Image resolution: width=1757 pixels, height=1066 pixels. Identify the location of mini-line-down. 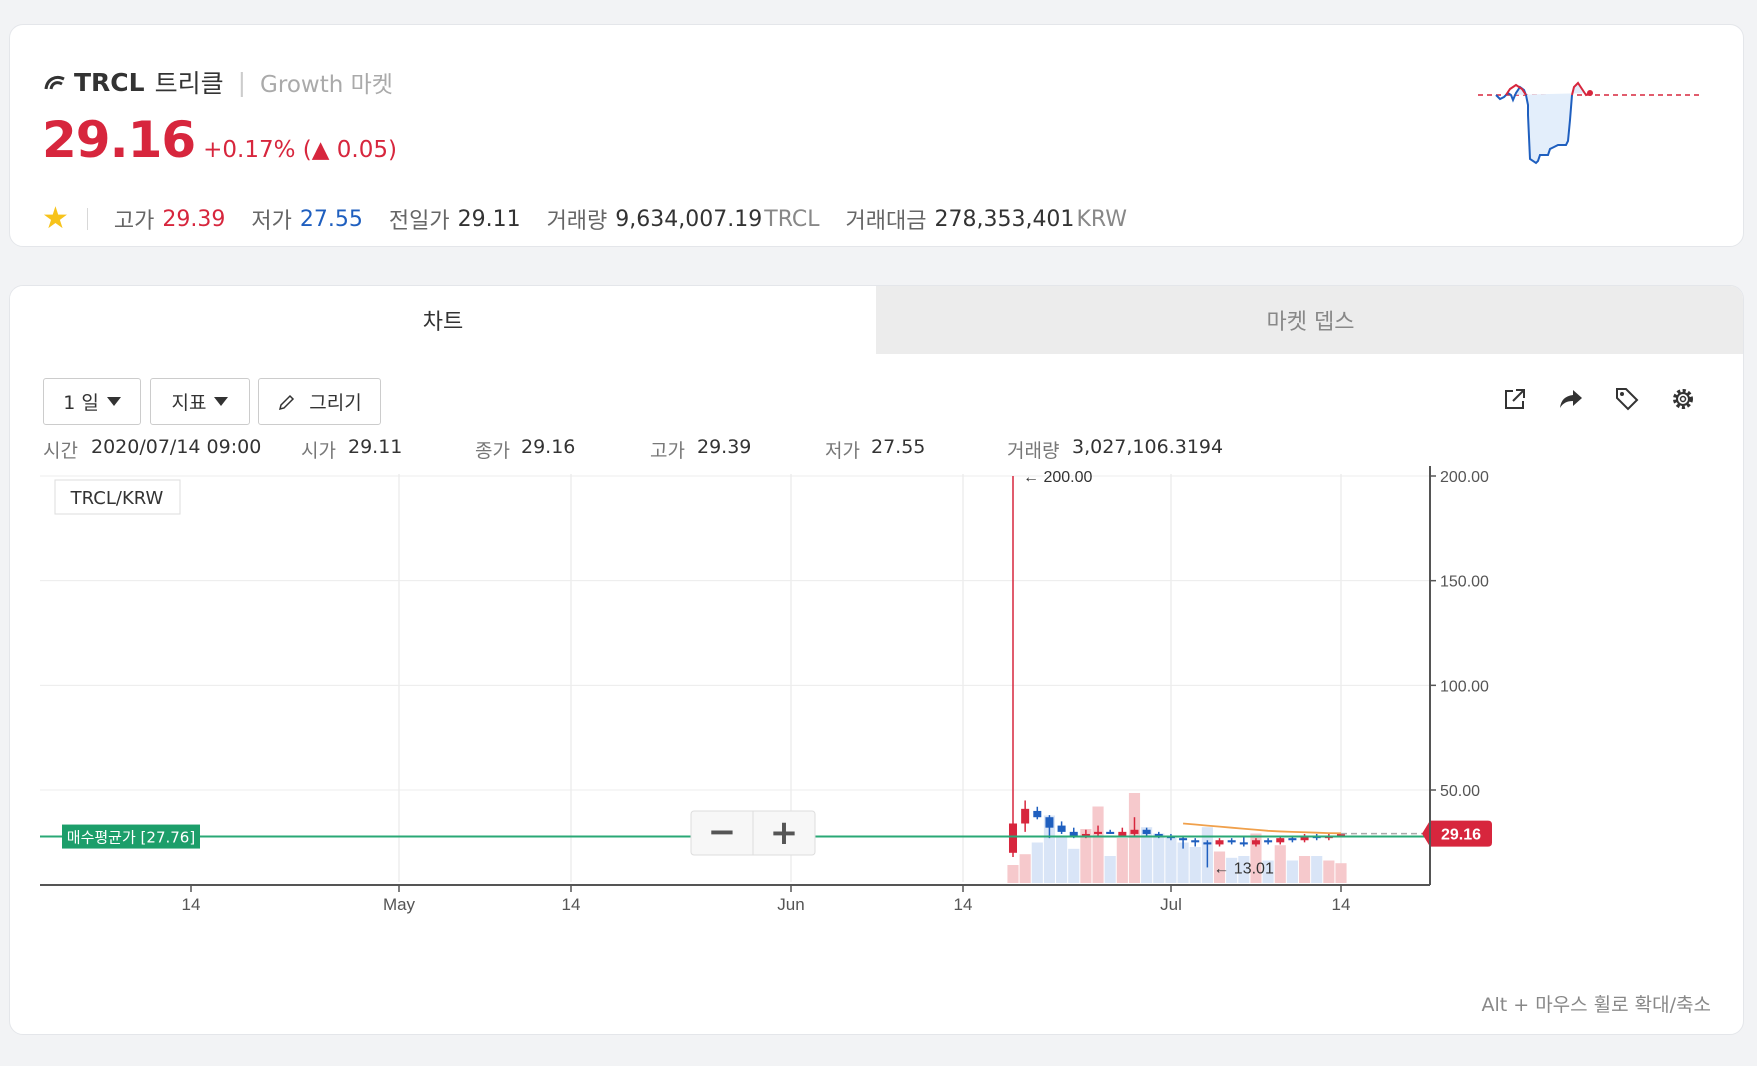
(1534, 125).